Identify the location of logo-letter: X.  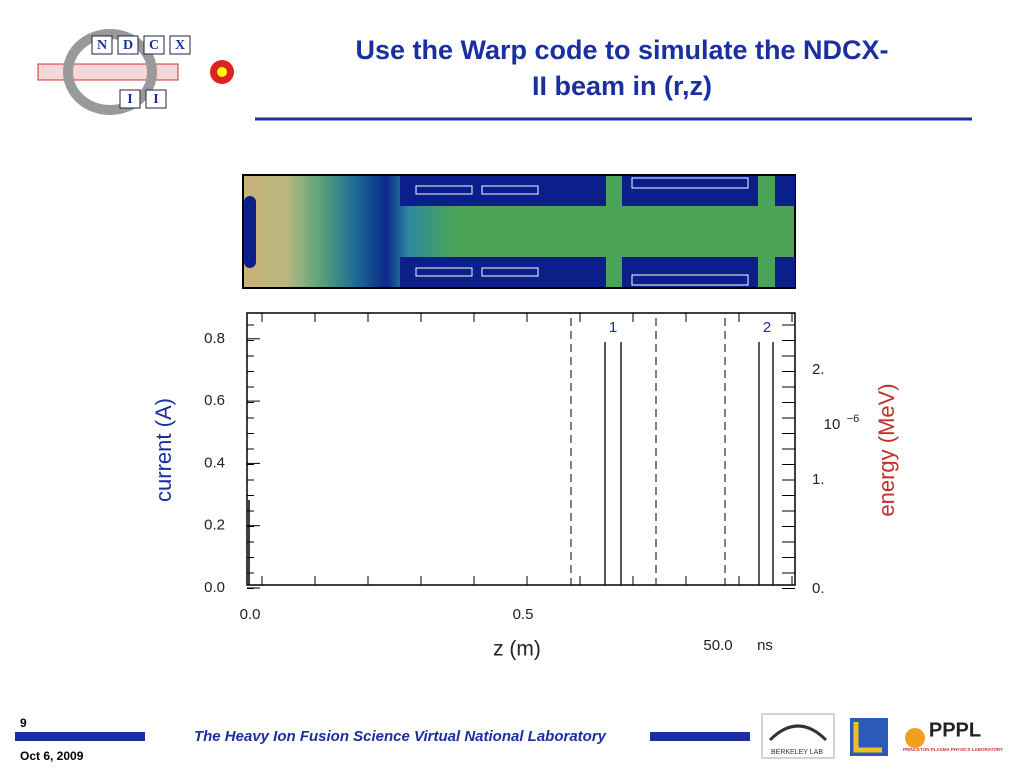
(180, 45).